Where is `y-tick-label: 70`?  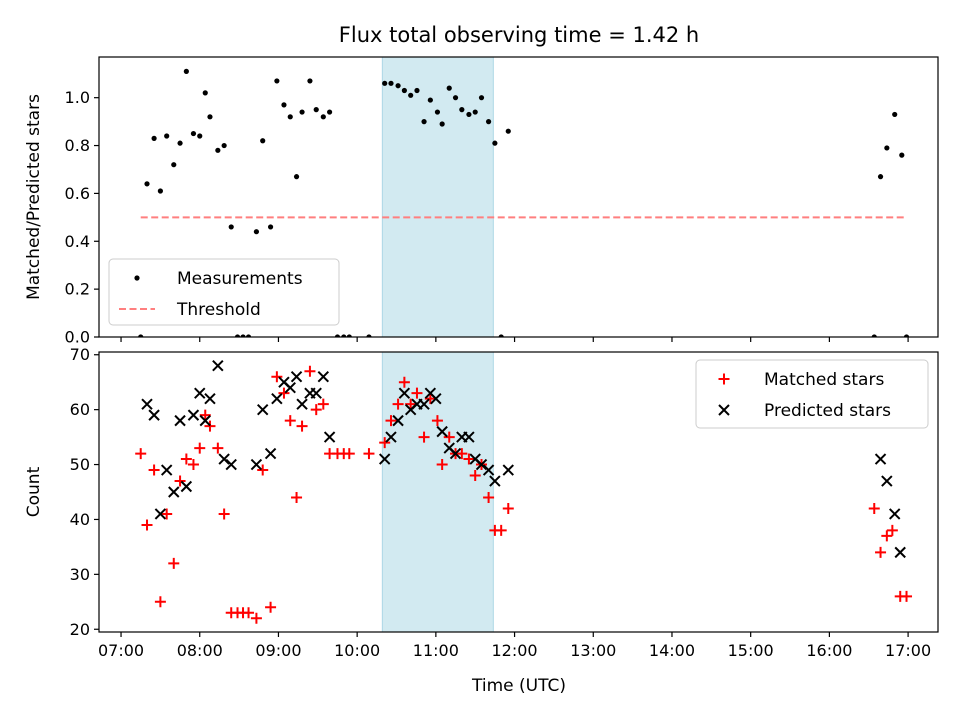
y-tick-label: 70 is located at coordinates (80, 354).